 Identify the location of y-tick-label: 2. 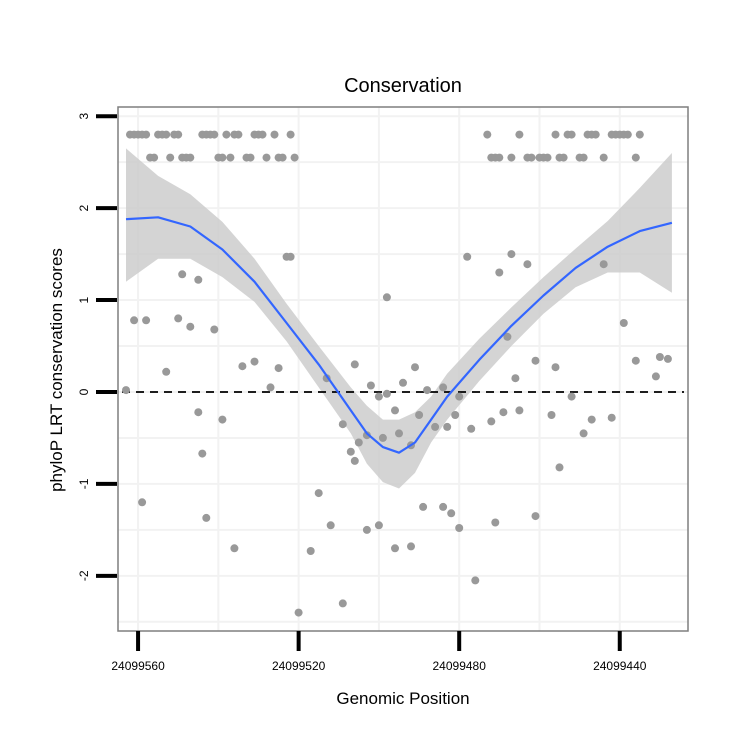
(84, 207).